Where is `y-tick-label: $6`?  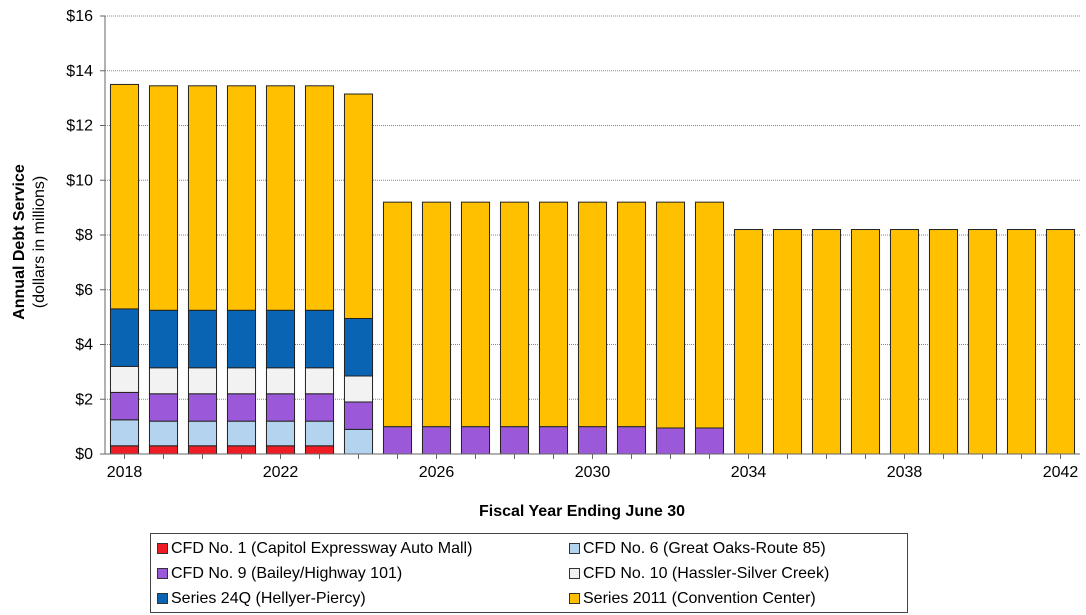
y-tick-label: $6 is located at coordinates (84, 290).